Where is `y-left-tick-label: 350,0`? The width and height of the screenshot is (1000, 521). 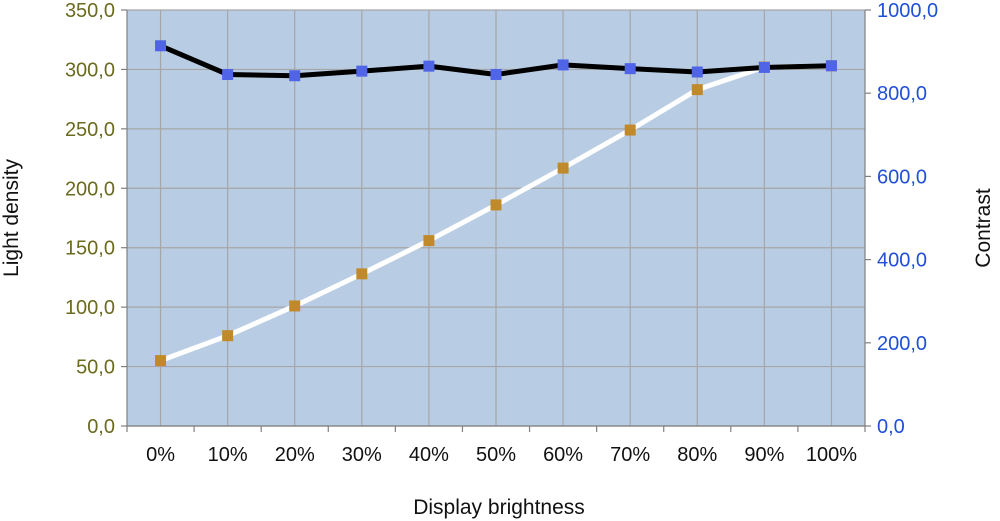
y-left-tick-label: 350,0 is located at coordinates (90, 11).